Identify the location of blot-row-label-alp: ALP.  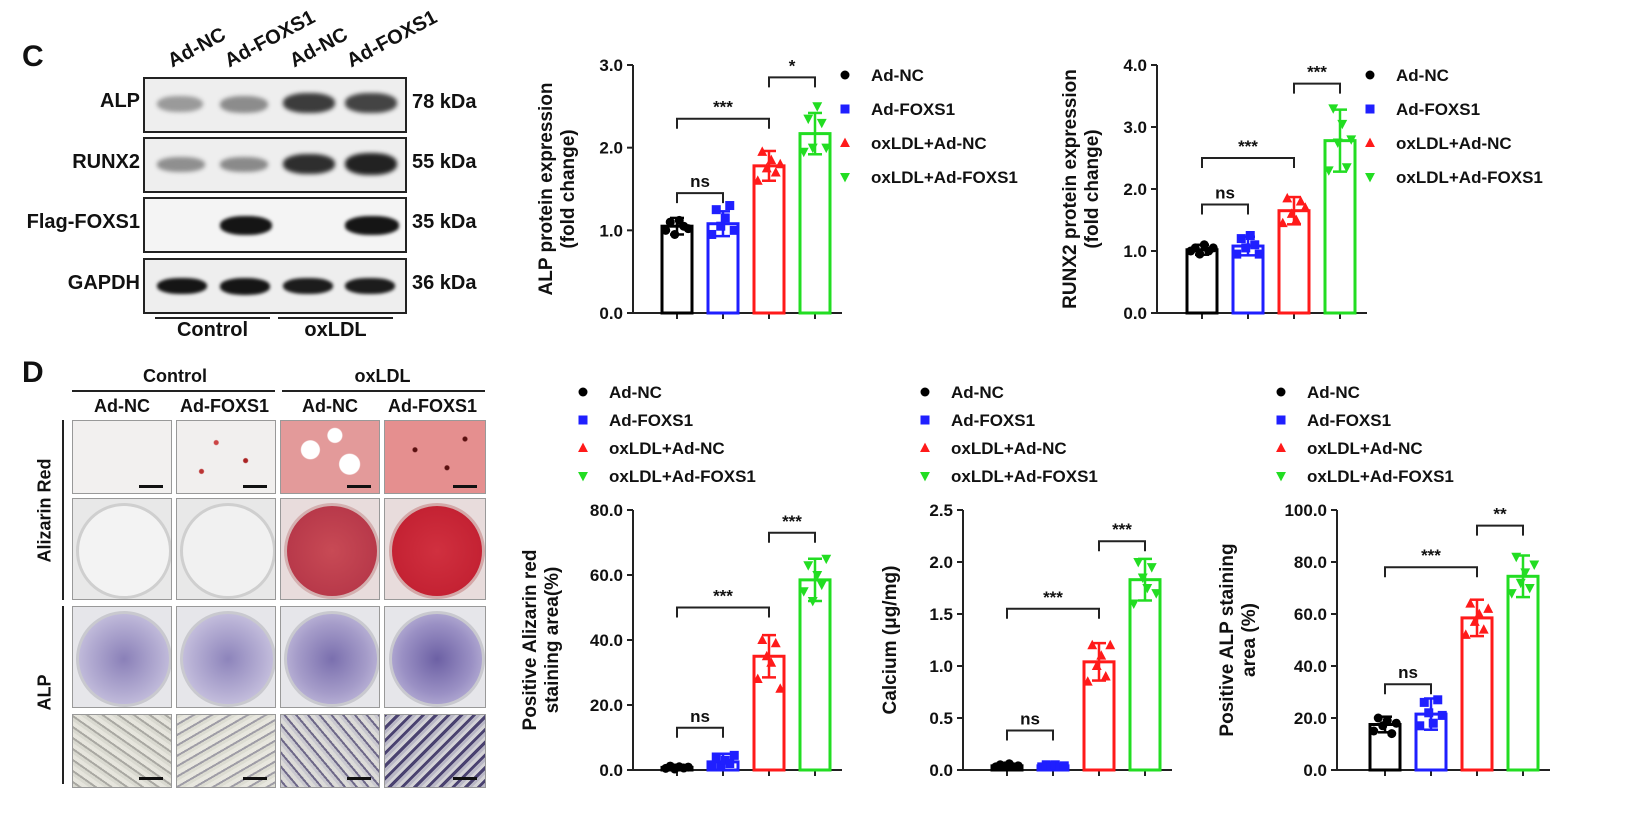
(120, 101).